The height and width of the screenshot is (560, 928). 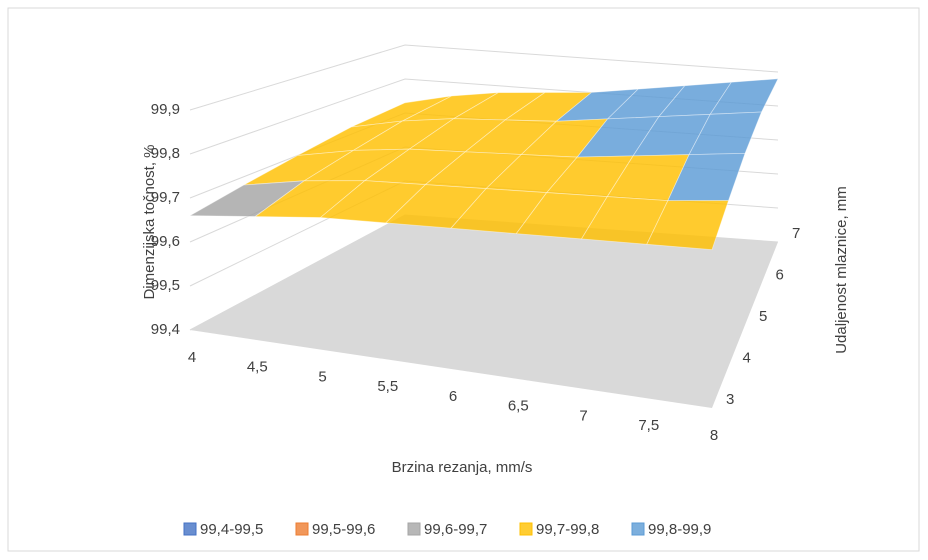 What do you see at coordinates (165, 197) in the screenshot?
I see `z-tick-label: 99,7` at bounding box center [165, 197].